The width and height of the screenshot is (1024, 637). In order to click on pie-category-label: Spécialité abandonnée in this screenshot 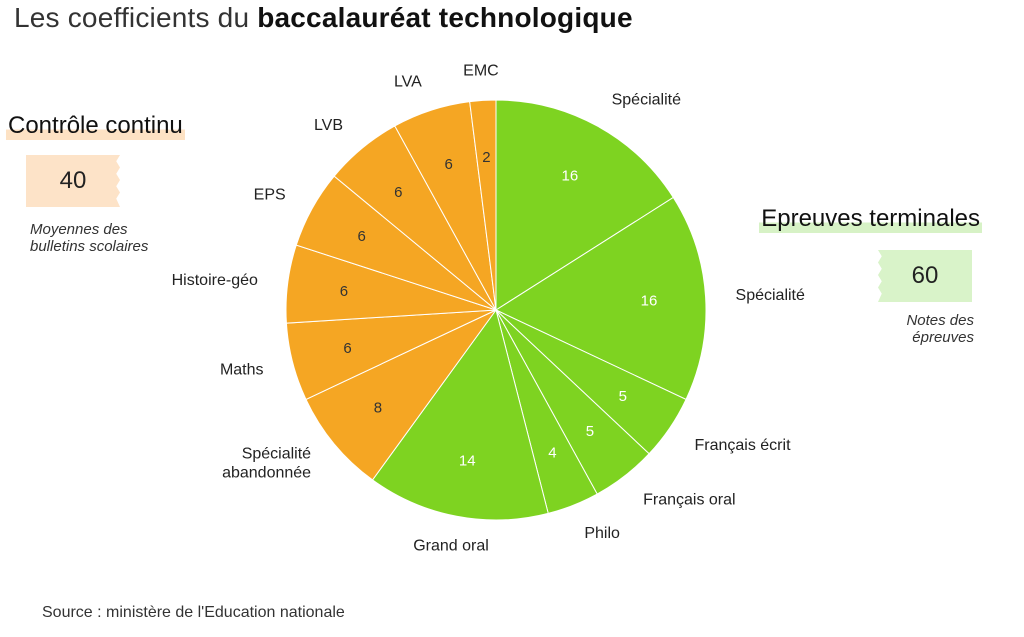, I will do `click(266, 463)`.